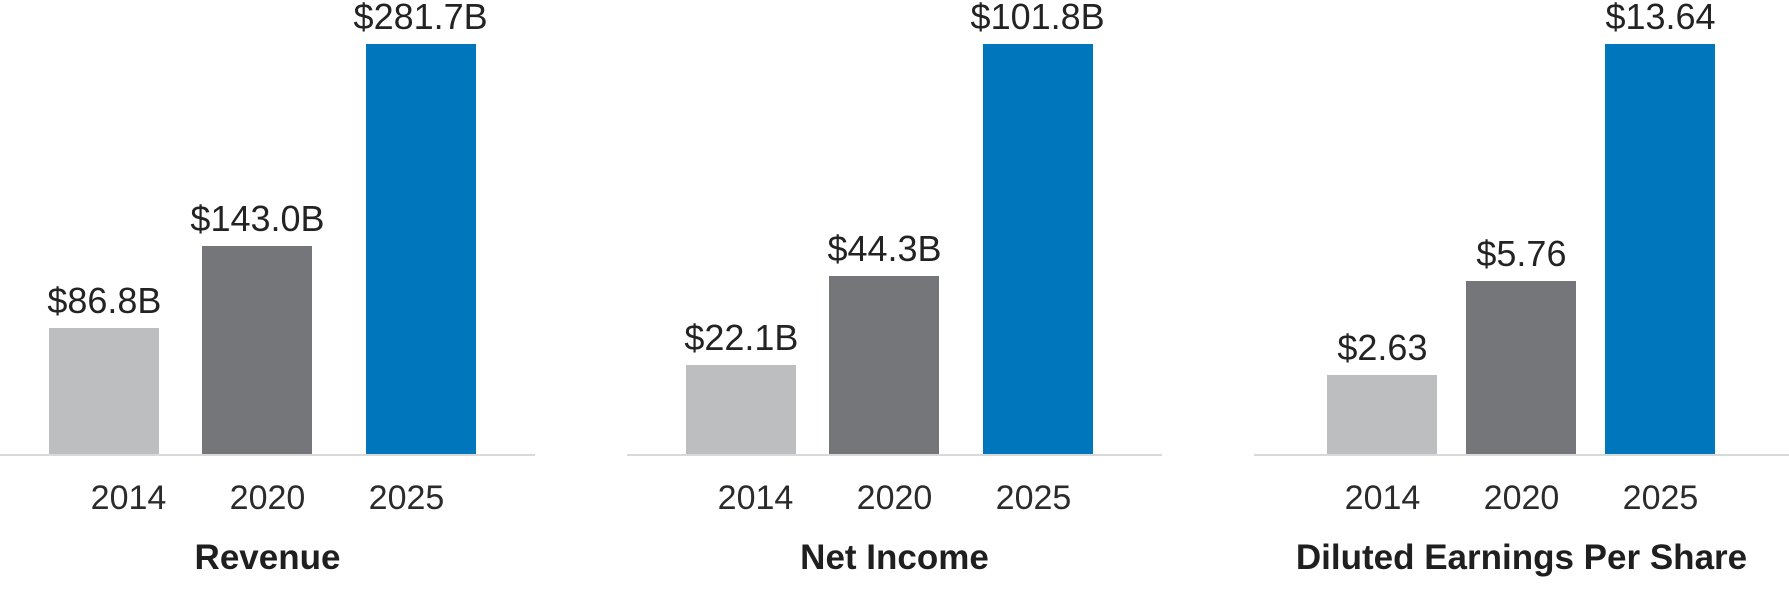 The width and height of the screenshot is (1789, 595). Describe the element at coordinates (1521, 558) in the screenshot. I see `chart-title: Diluted Earnings Per Share` at that location.